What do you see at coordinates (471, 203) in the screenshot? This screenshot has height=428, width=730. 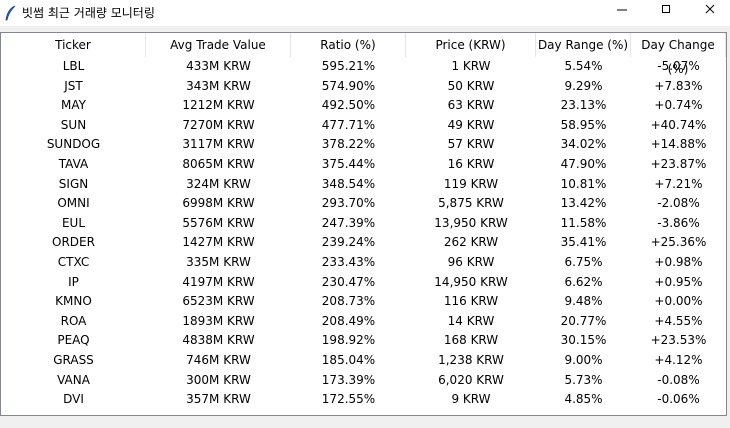 I see `table-cell: 5,875 KRW` at bounding box center [471, 203].